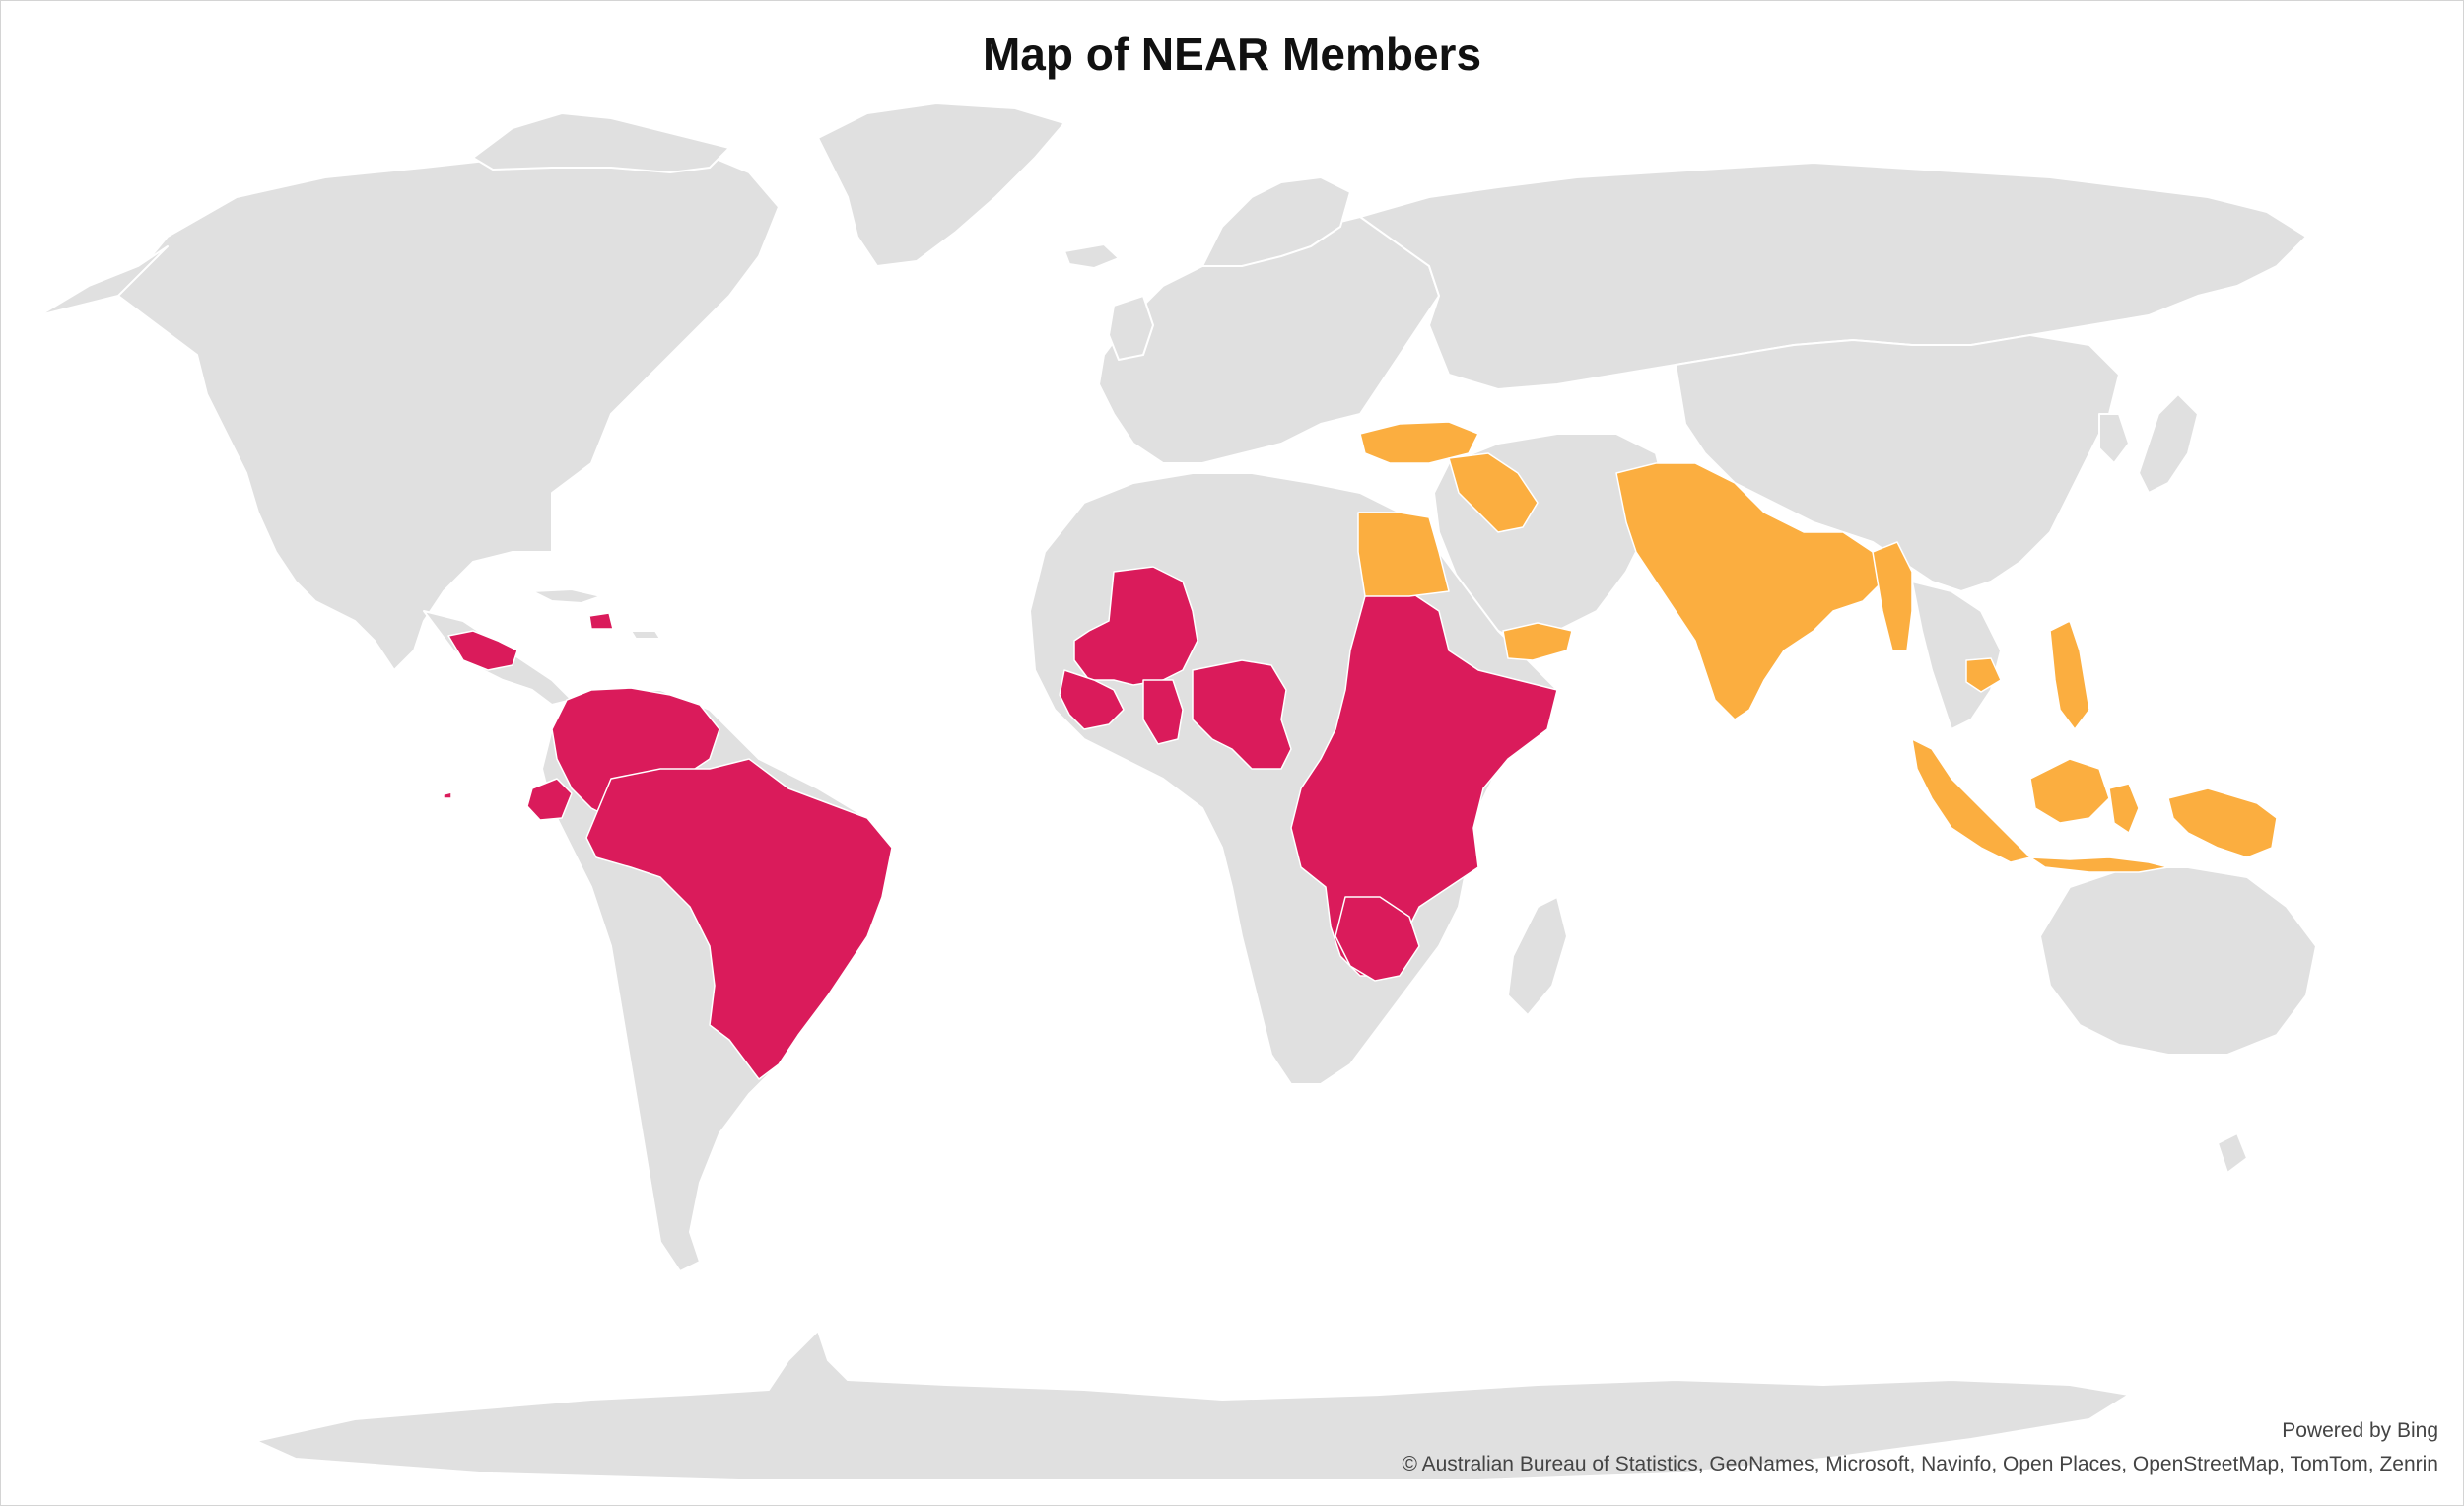 This screenshot has height=1506, width=2464. Describe the element at coordinates (1377, 939) in the screenshot. I see `region-southern-africa-a` at that location.